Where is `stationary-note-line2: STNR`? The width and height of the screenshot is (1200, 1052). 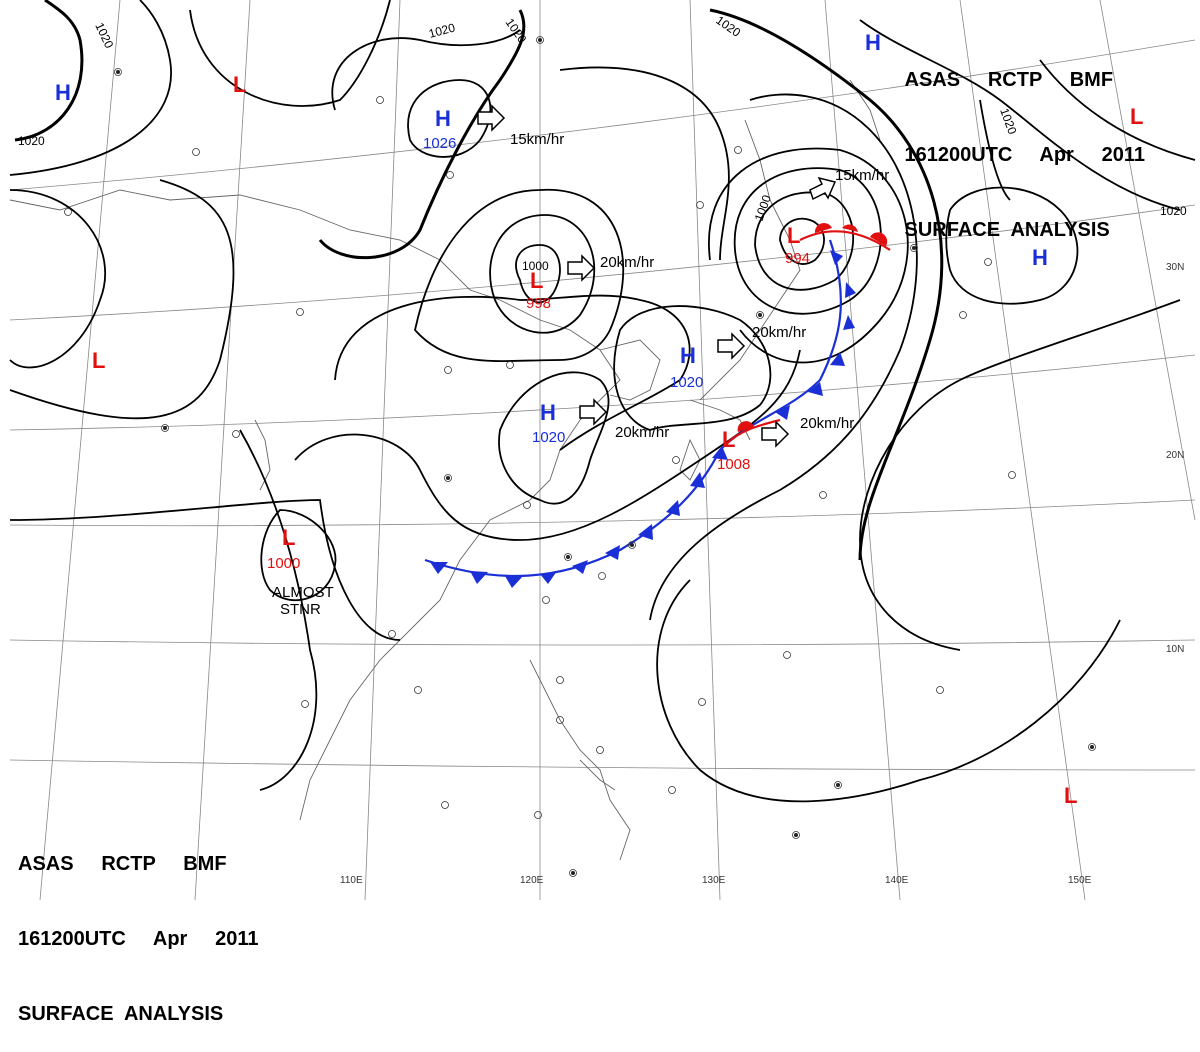
stationary-note-line2: STNR is located at coordinates (300, 609).